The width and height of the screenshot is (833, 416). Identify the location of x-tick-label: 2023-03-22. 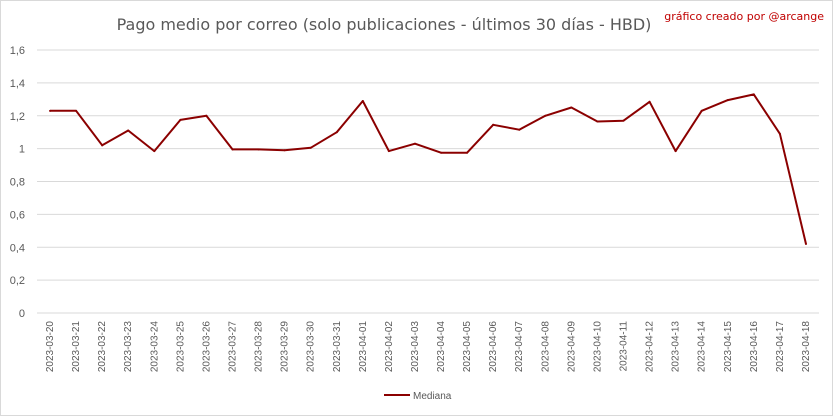
(102, 347).